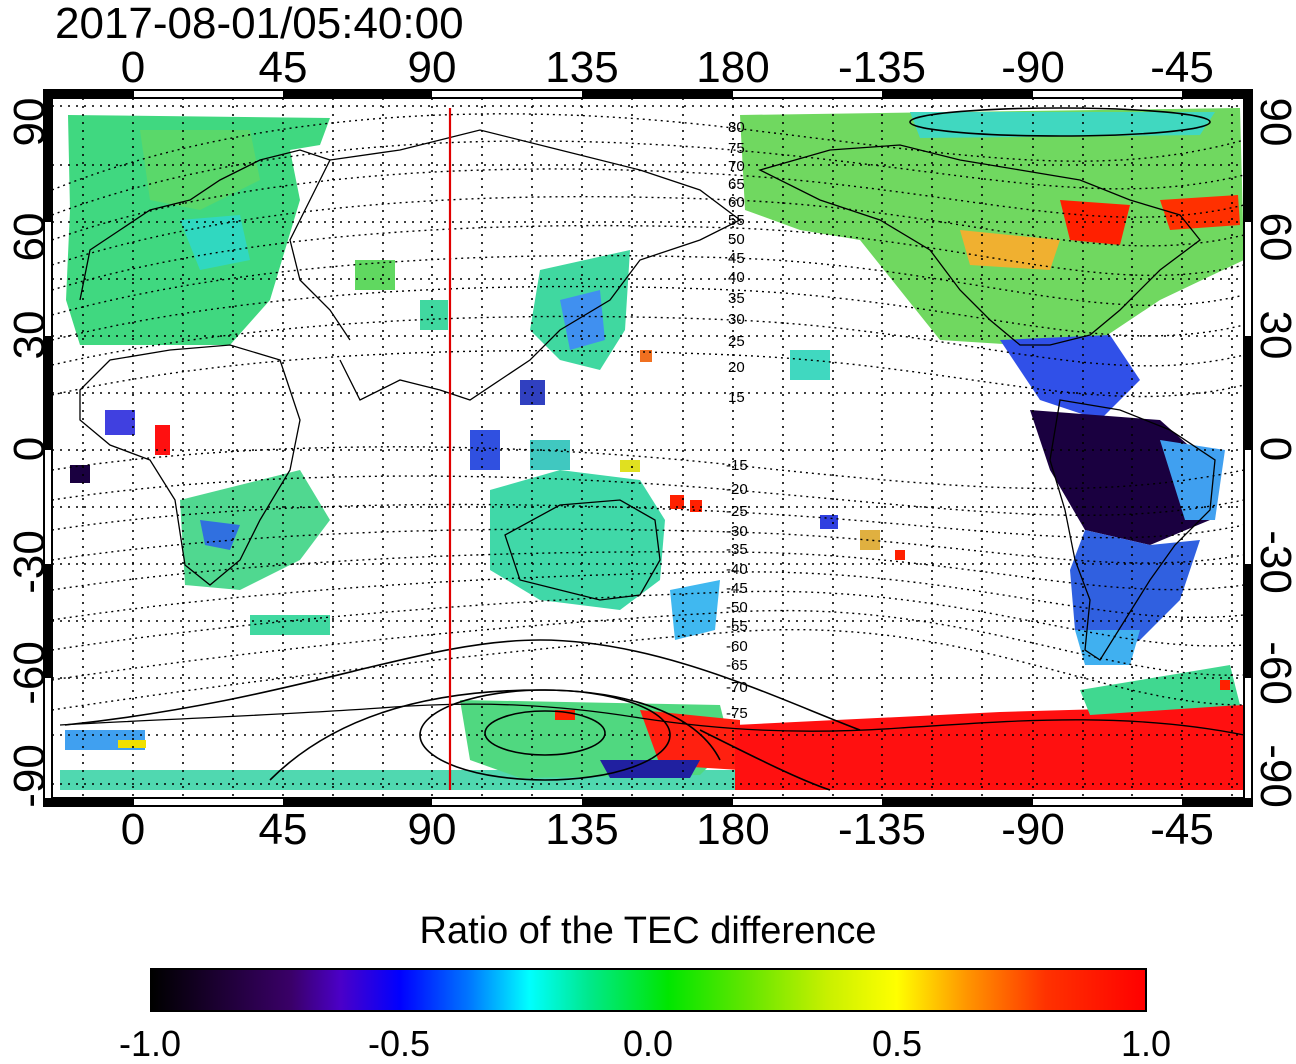  I want to click on maglat-label: -30, so click(737, 531).